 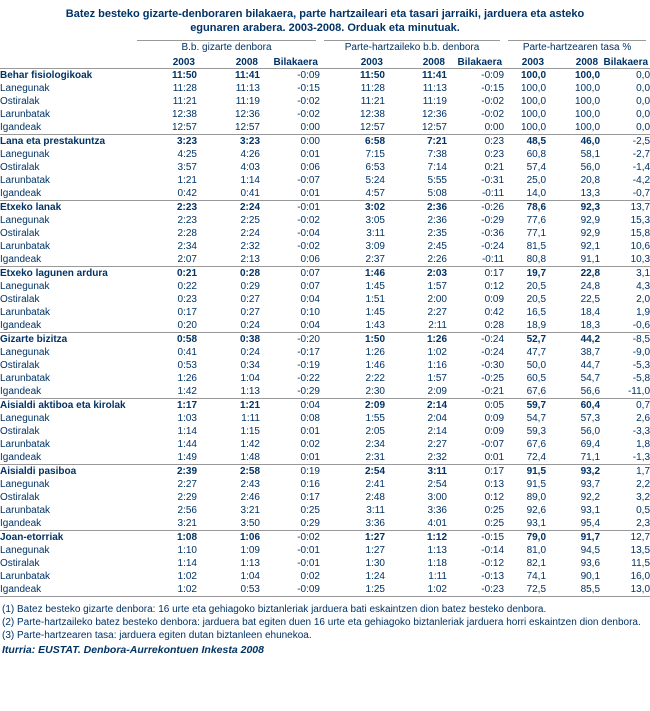 What do you see at coordinates (590, 418) in the screenshot?
I see `value-cell: 57,3` at bounding box center [590, 418].